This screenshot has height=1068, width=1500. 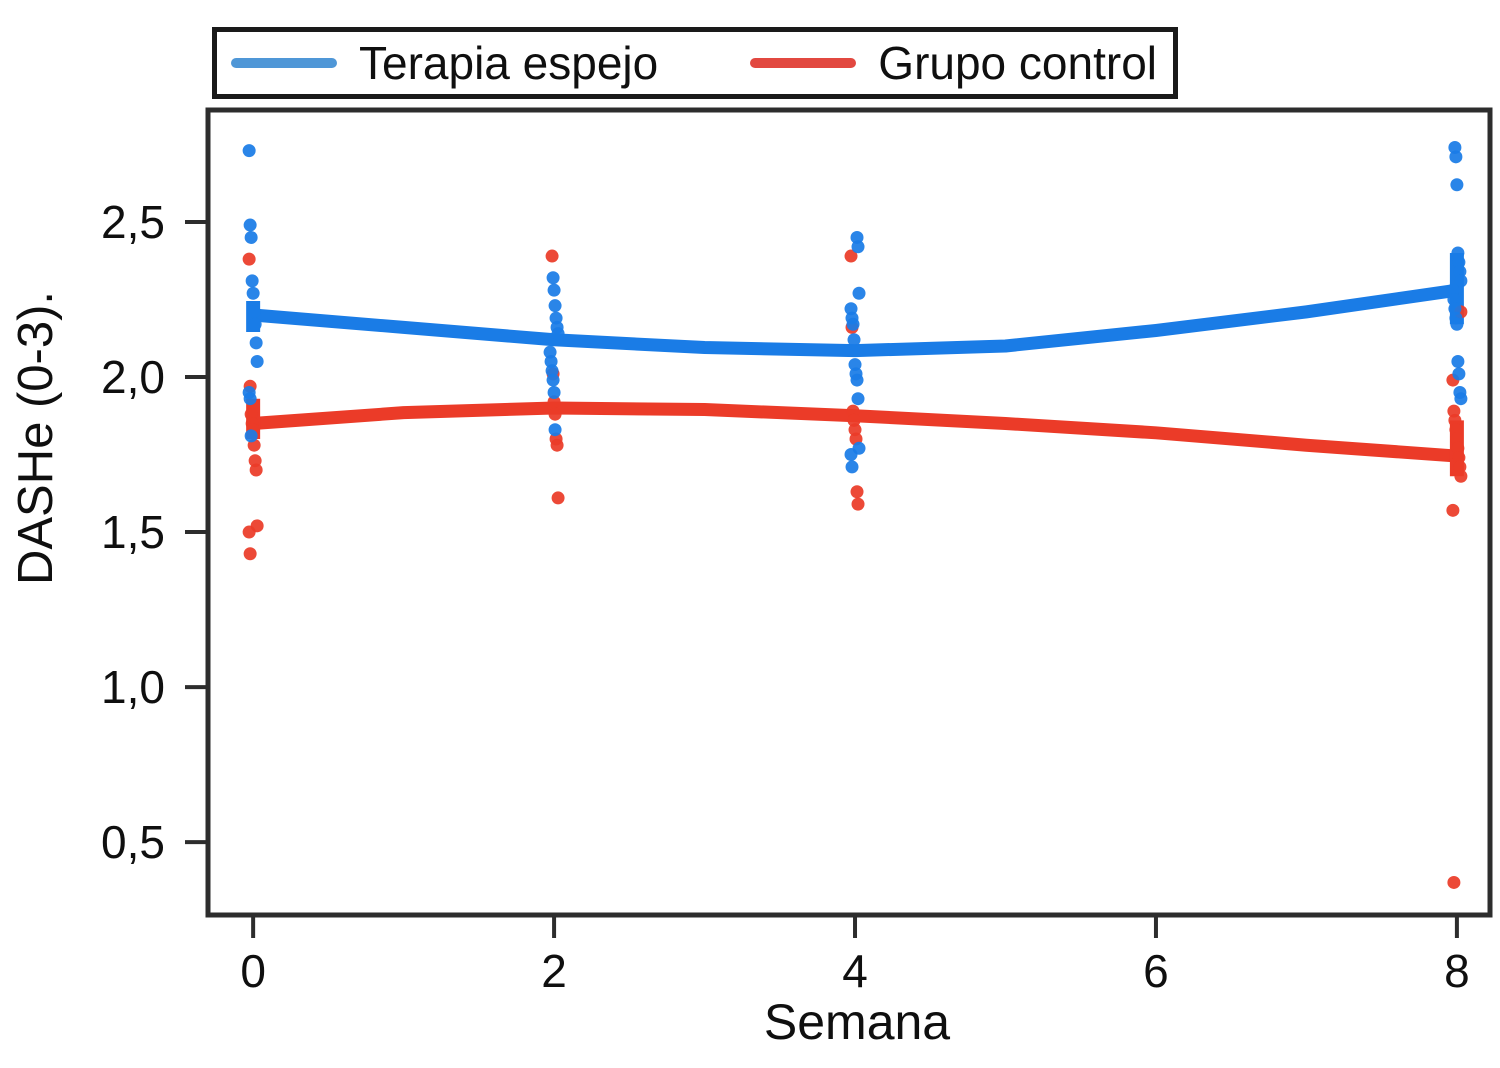 I want to click on x-axis-title: Semana, so click(x=857, y=1022).